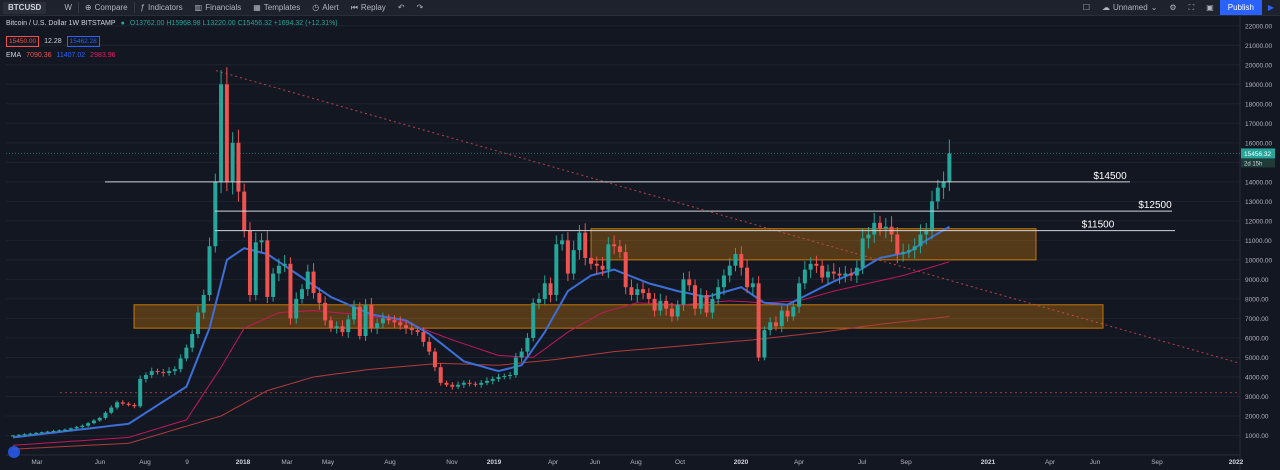  What do you see at coordinates (1258, 153) in the screenshot?
I see `last-price-badge` at bounding box center [1258, 153].